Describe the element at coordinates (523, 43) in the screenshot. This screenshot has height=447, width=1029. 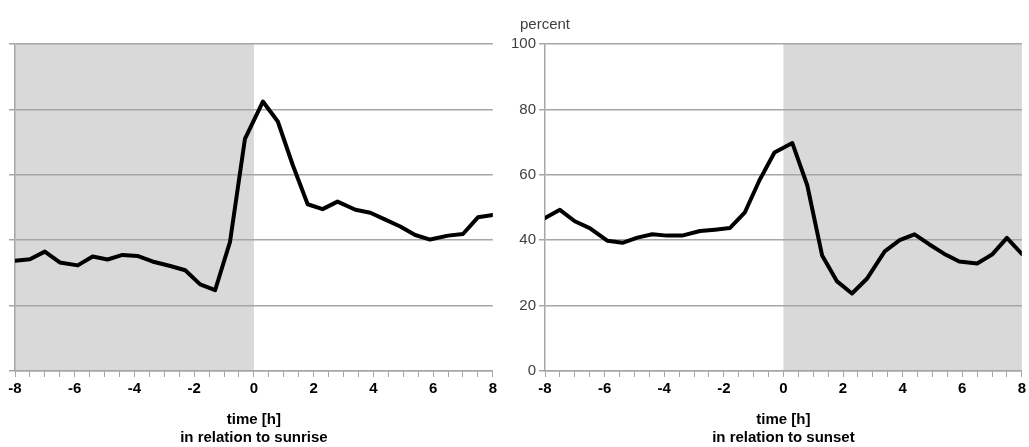
I see `y-tick-label: 100` at that location.